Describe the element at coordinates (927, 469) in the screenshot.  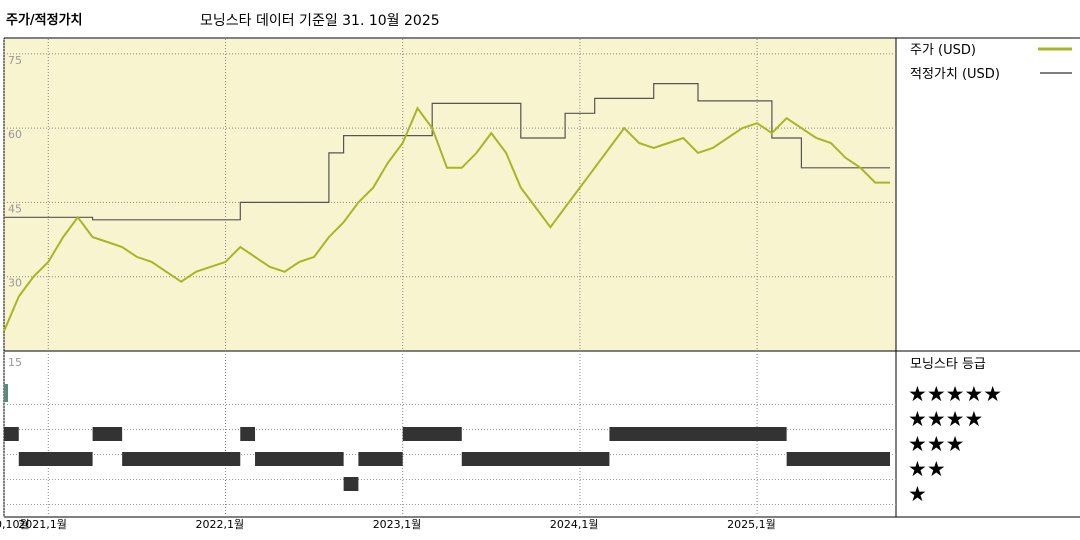
I see `two-star-row: ★★` at that location.